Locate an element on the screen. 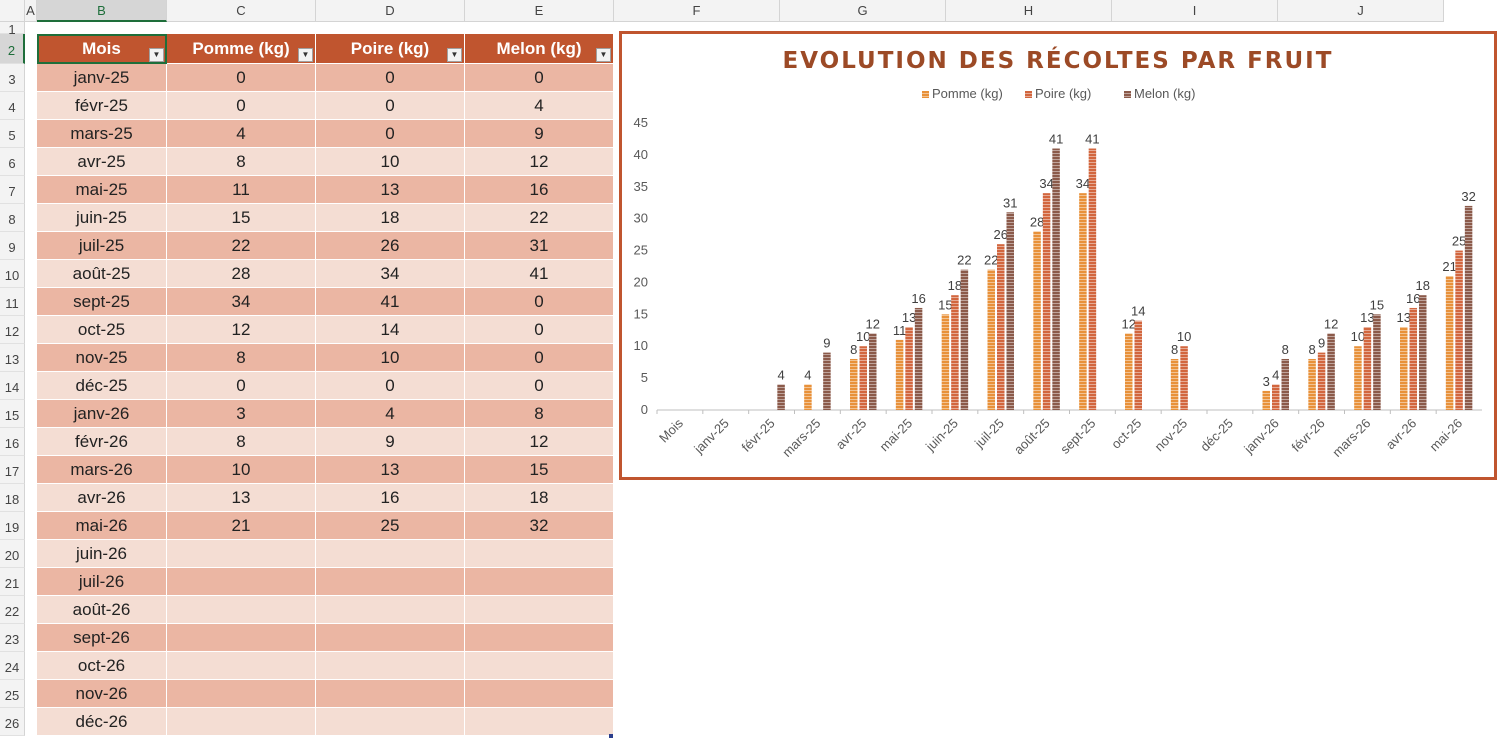  column-header-g: G is located at coordinates (863, 11).